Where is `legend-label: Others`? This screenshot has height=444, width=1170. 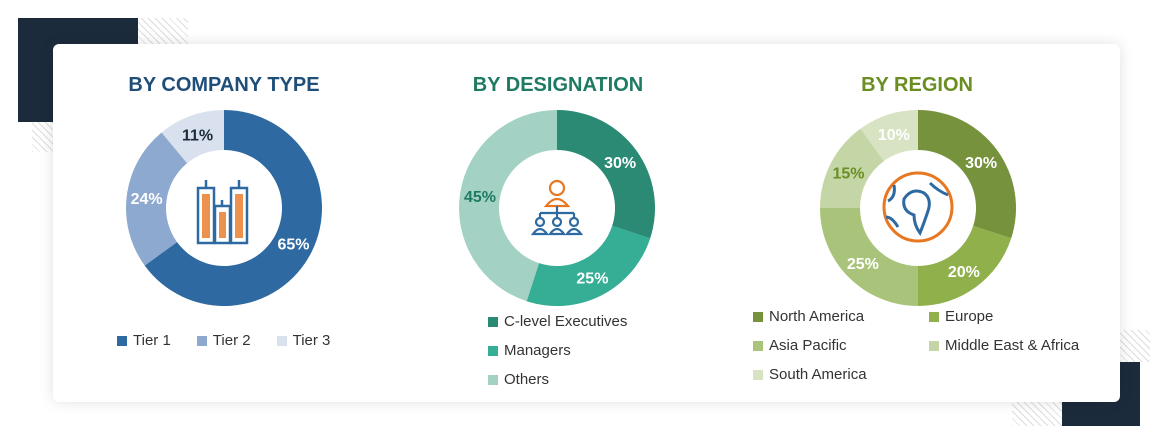 legend-label: Others is located at coordinates (527, 379).